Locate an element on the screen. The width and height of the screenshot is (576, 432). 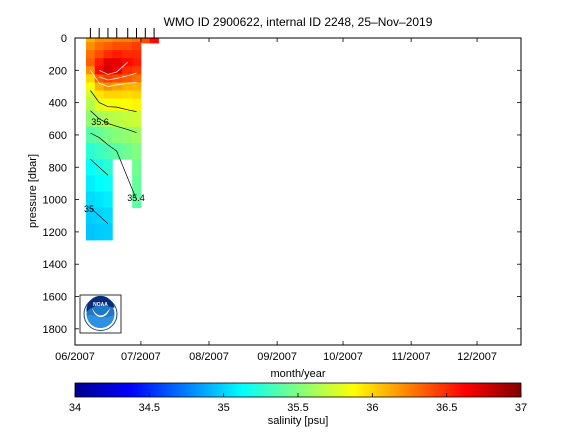
colorbar-tick-label: 34 is located at coordinates (75, 408).